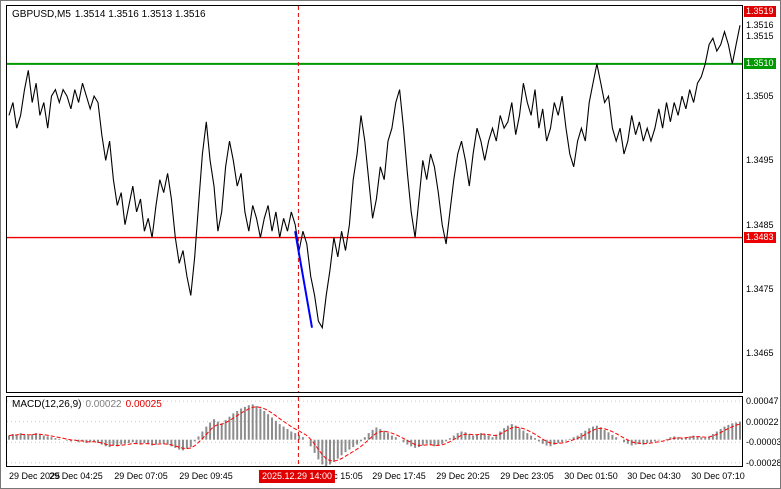 This screenshot has width=781, height=489. Describe the element at coordinates (654, 476) in the screenshot. I see `time-axis-label: 30 Dec 04:30` at that location.